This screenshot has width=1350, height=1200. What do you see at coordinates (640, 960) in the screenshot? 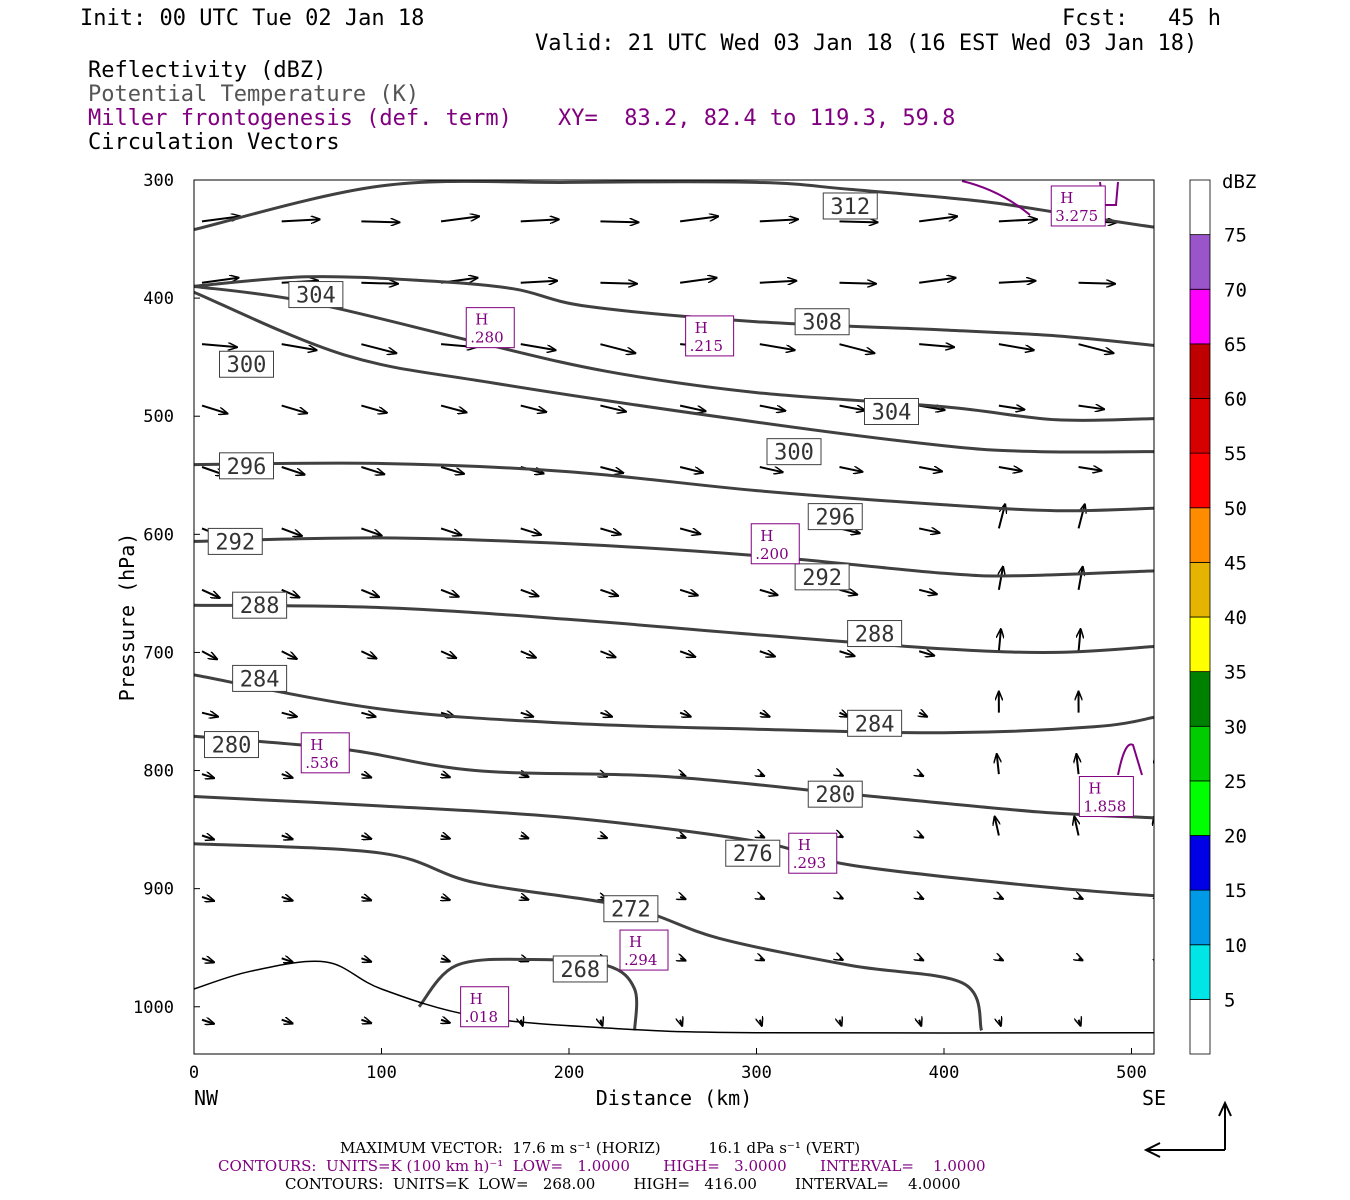
I see `frontogenesis-max-value: .294` at bounding box center [640, 960].